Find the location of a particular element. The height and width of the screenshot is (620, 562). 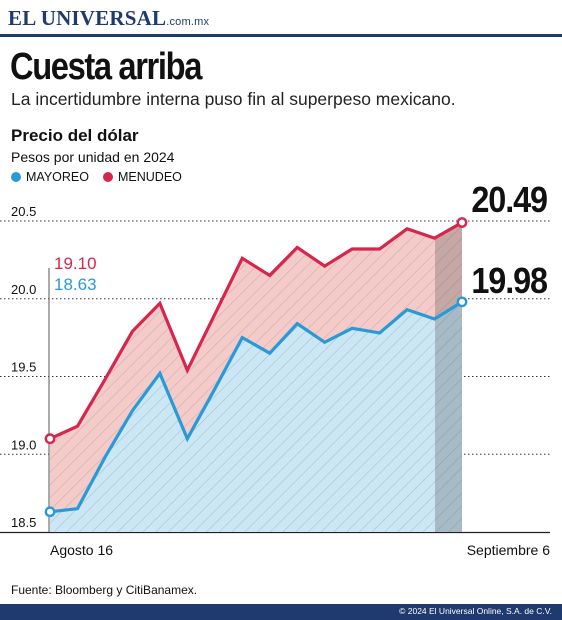

legend-swatch-mayoreo is located at coordinates (16, 177).